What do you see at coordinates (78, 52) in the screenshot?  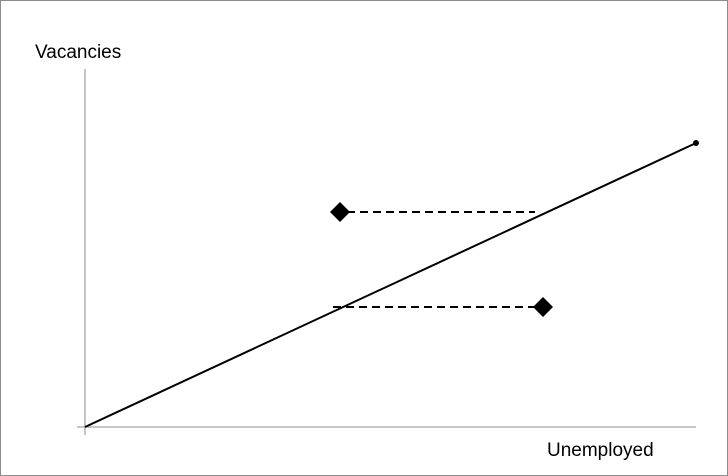 I see `y-axis-label: Vacancies` at bounding box center [78, 52].